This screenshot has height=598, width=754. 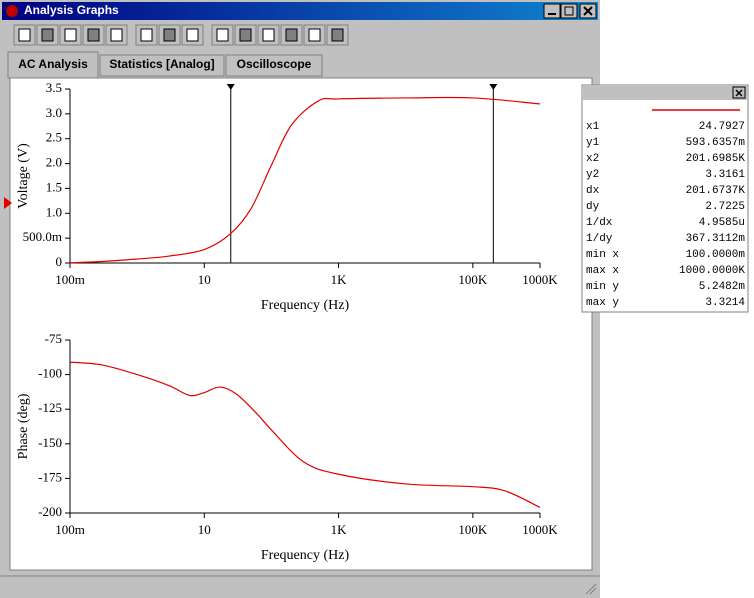 What do you see at coordinates (53, 338) in the screenshot?
I see `y-tick-label: -75` at bounding box center [53, 338].